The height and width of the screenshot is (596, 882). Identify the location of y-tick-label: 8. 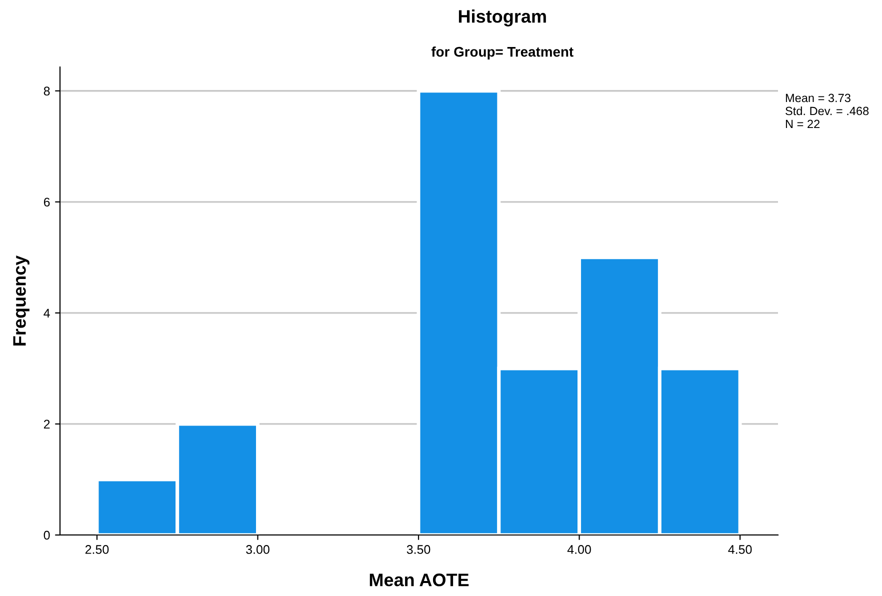
(47, 91).